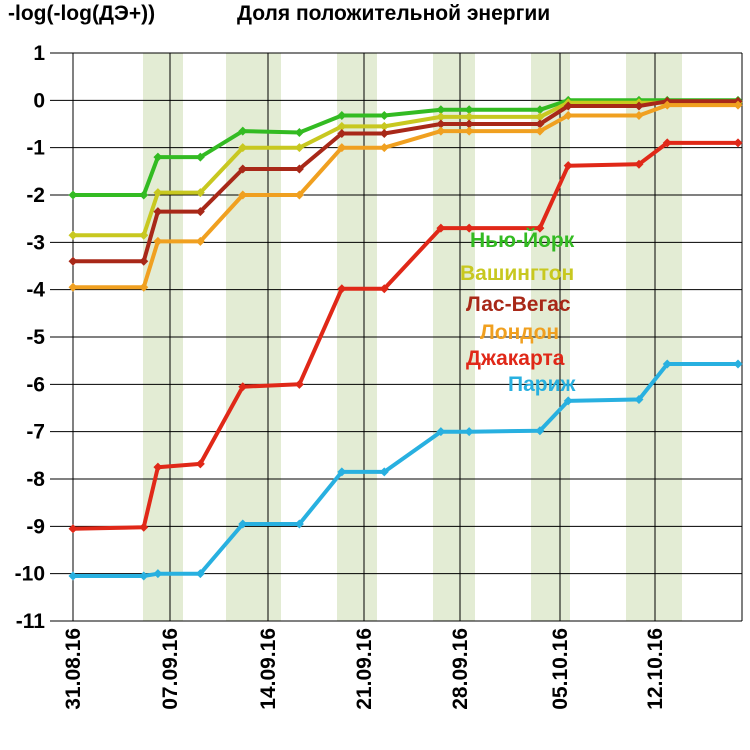 The width and height of the screenshot is (750, 750). What do you see at coordinates (35, 337) in the screenshot?
I see `y-tick-label: -5` at bounding box center [35, 337].